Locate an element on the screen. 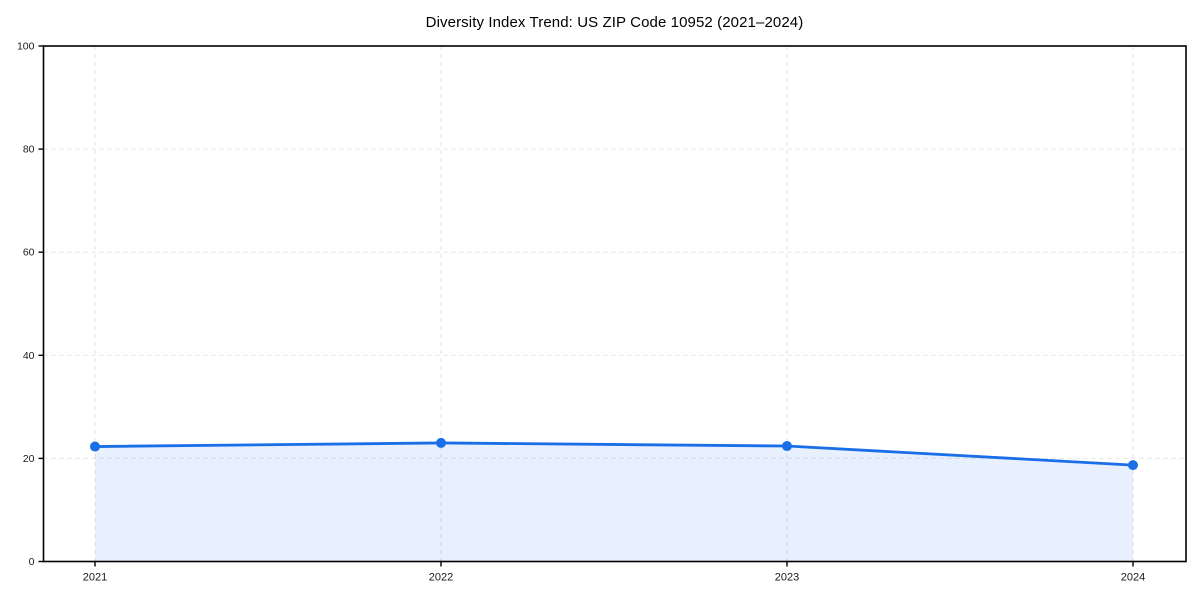  y-tick-label: 80 is located at coordinates (29, 150).